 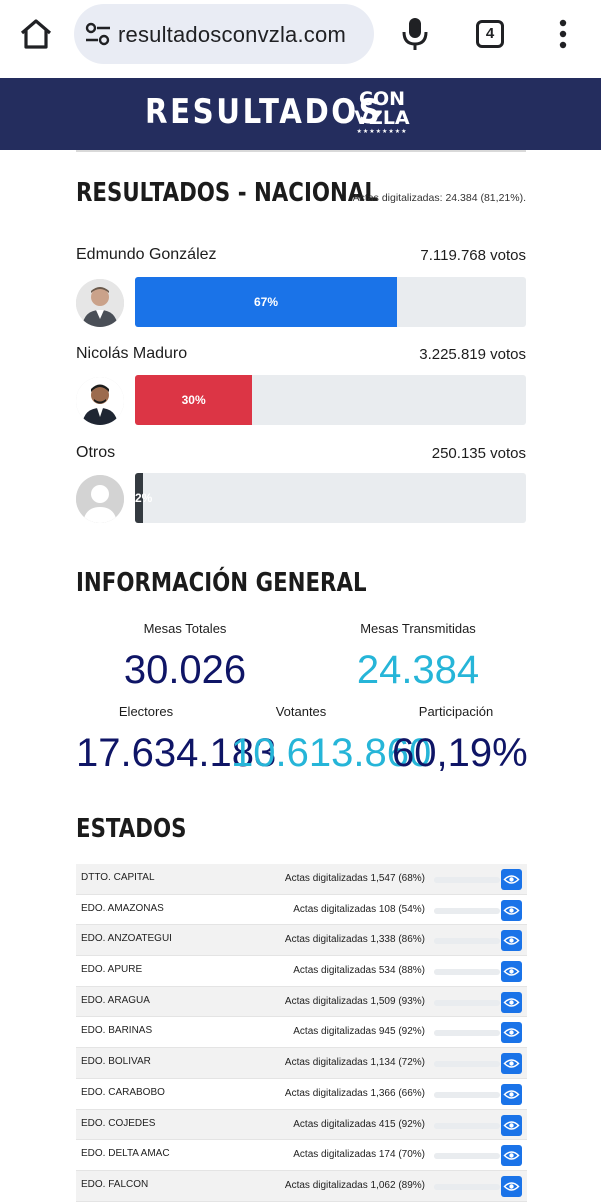 What do you see at coordinates (563, 34) in the screenshot?
I see `more-menu-icon` at bounding box center [563, 34].